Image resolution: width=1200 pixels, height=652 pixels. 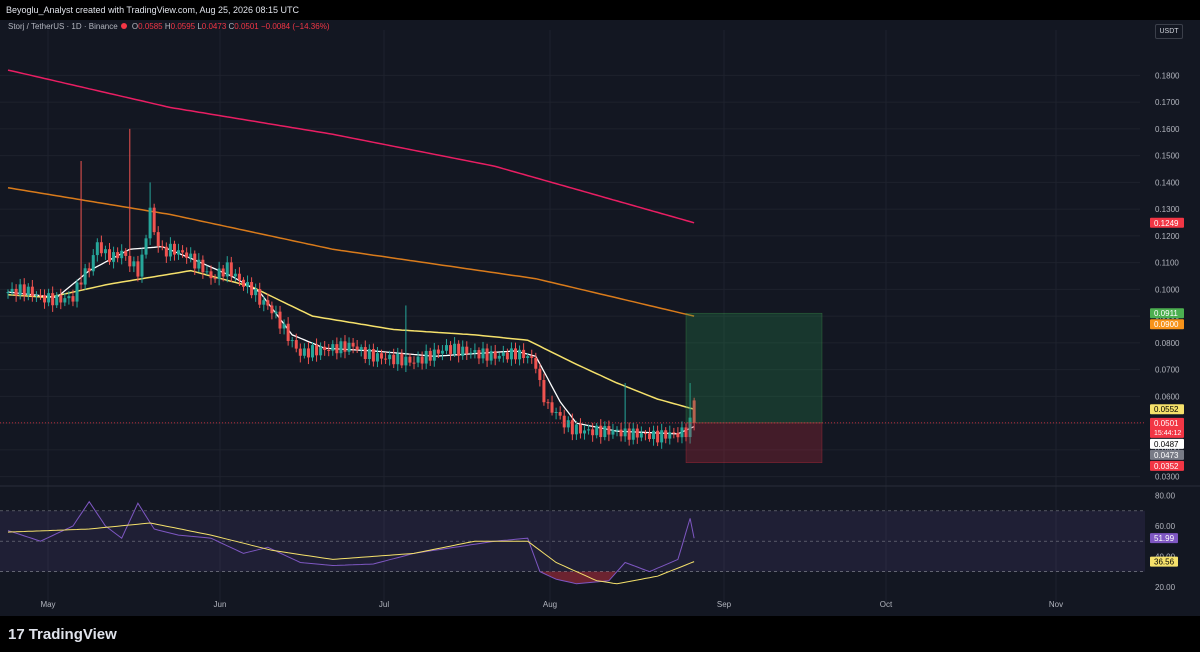 I want to click on price-label: 0.0552, so click(x=1166, y=409).